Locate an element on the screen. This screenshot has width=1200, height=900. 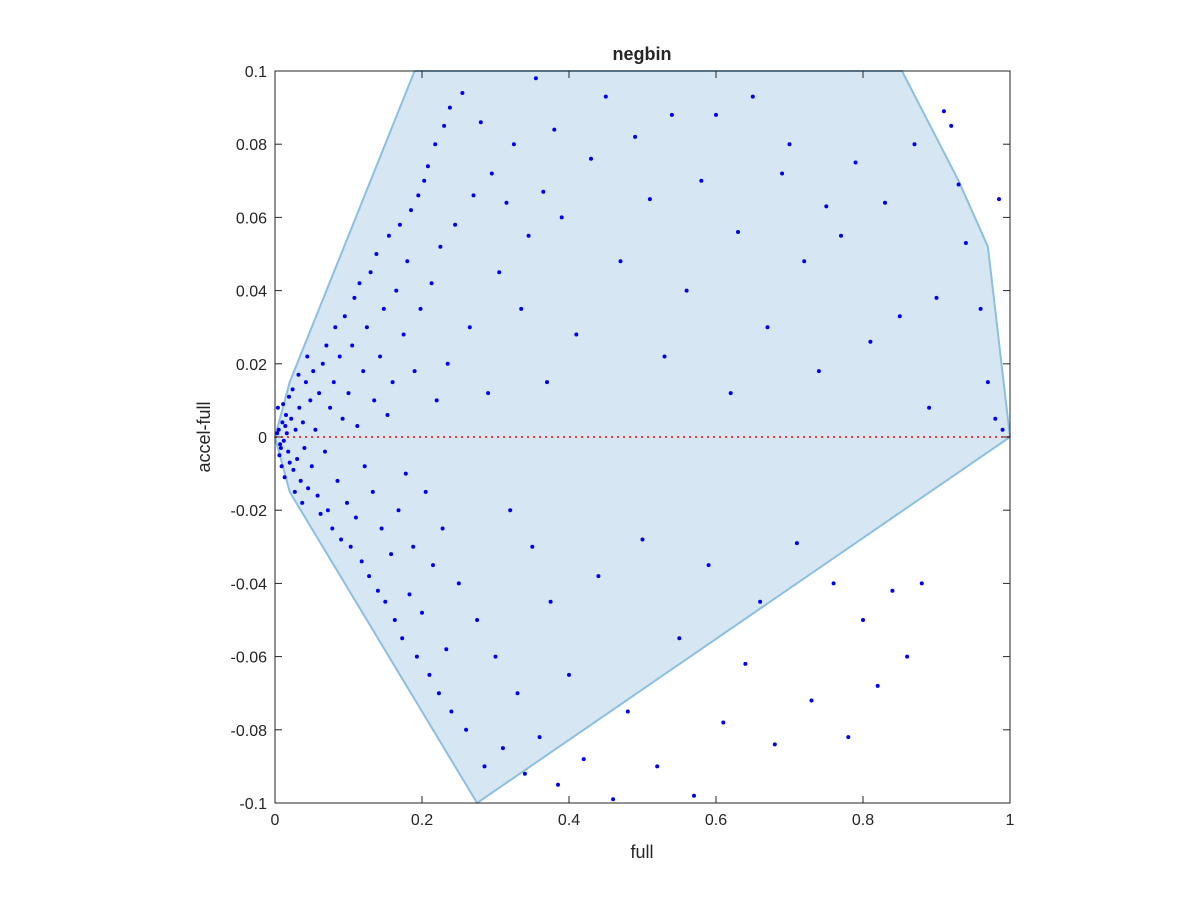
x-axis-label: full is located at coordinates (641, 852).